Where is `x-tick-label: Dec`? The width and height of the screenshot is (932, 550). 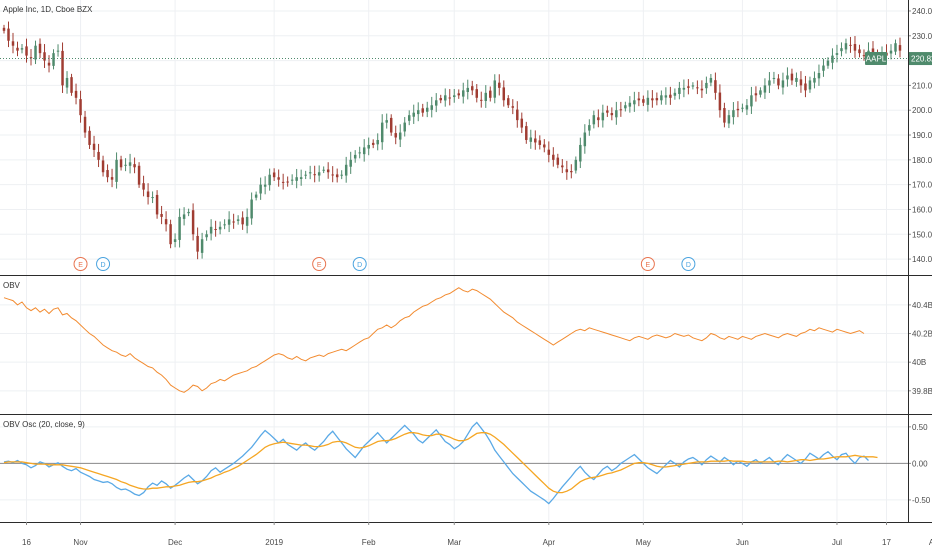 x-tick-label: Dec is located at coordinates (175, 542).